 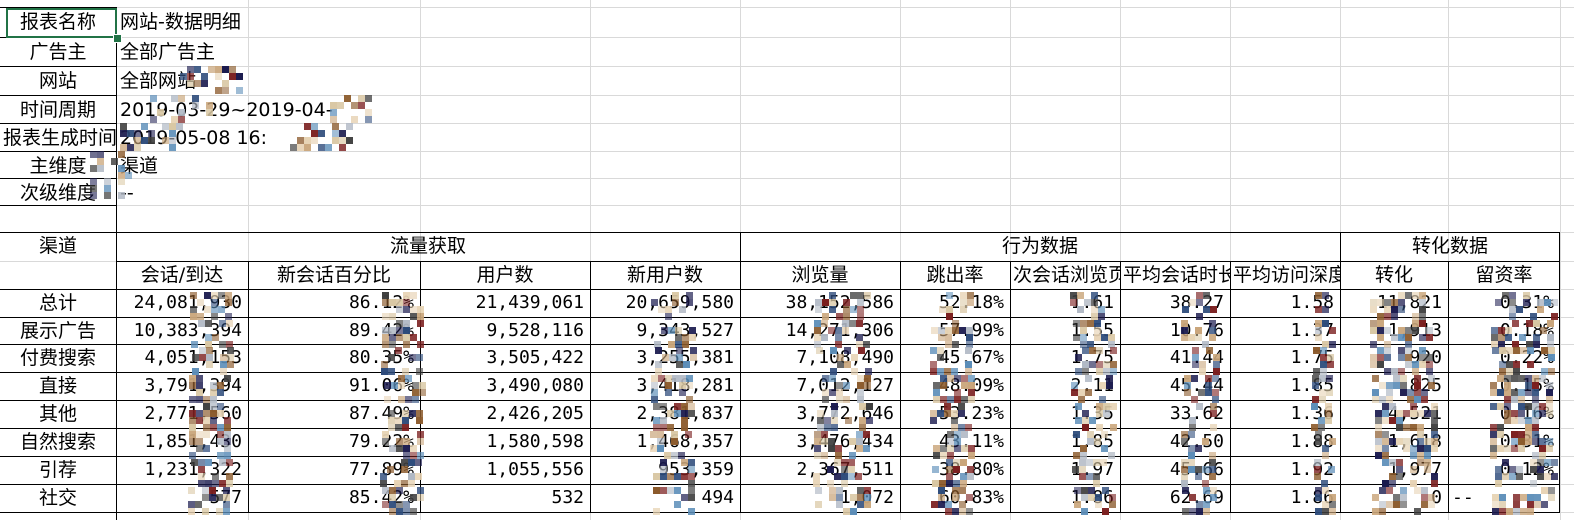 What do you see at coordinates (182, 275) in the screenshot?
I see `column-header: 会话/到达` at bounding box center [182, 275].